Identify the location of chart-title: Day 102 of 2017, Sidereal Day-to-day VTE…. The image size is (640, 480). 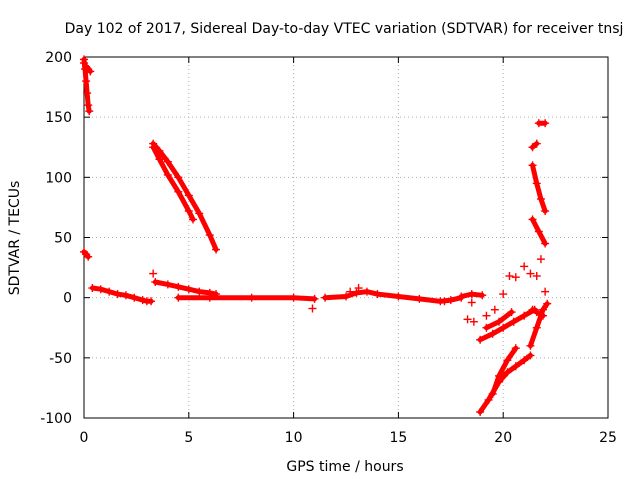
(344, 29).